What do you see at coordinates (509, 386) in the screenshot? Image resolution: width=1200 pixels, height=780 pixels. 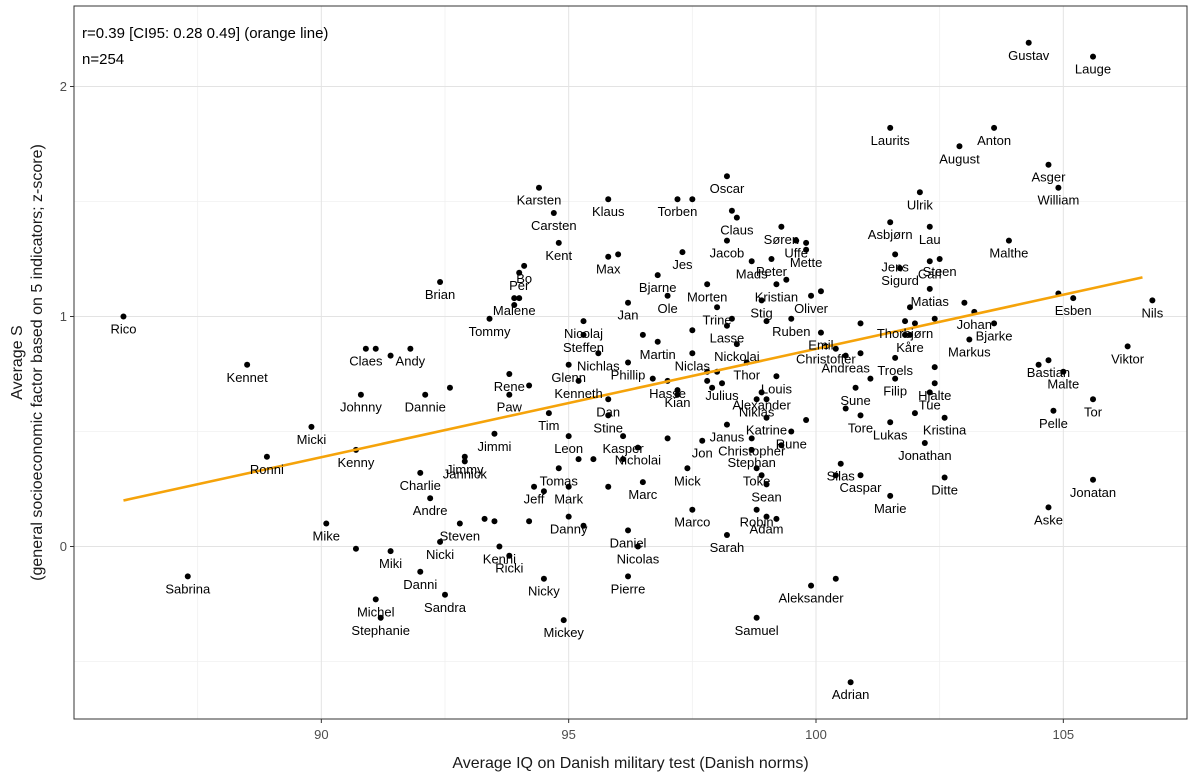 I see `point-label: Rene` at bounding box center [509, 386].